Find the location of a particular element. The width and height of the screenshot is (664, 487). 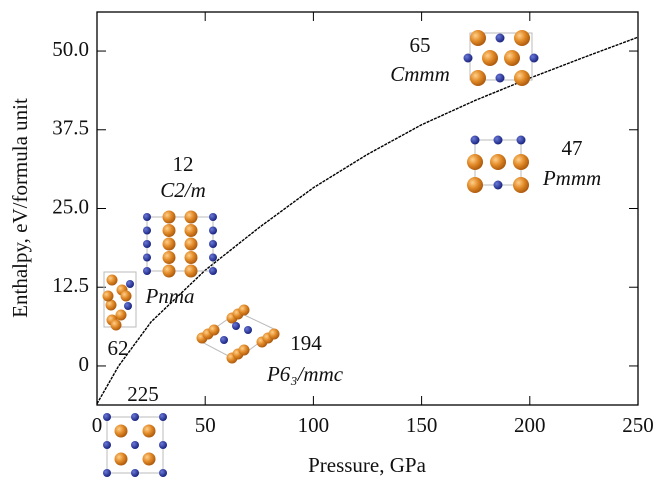

structure-label: Pmmm is located at coordinates (571, 178).